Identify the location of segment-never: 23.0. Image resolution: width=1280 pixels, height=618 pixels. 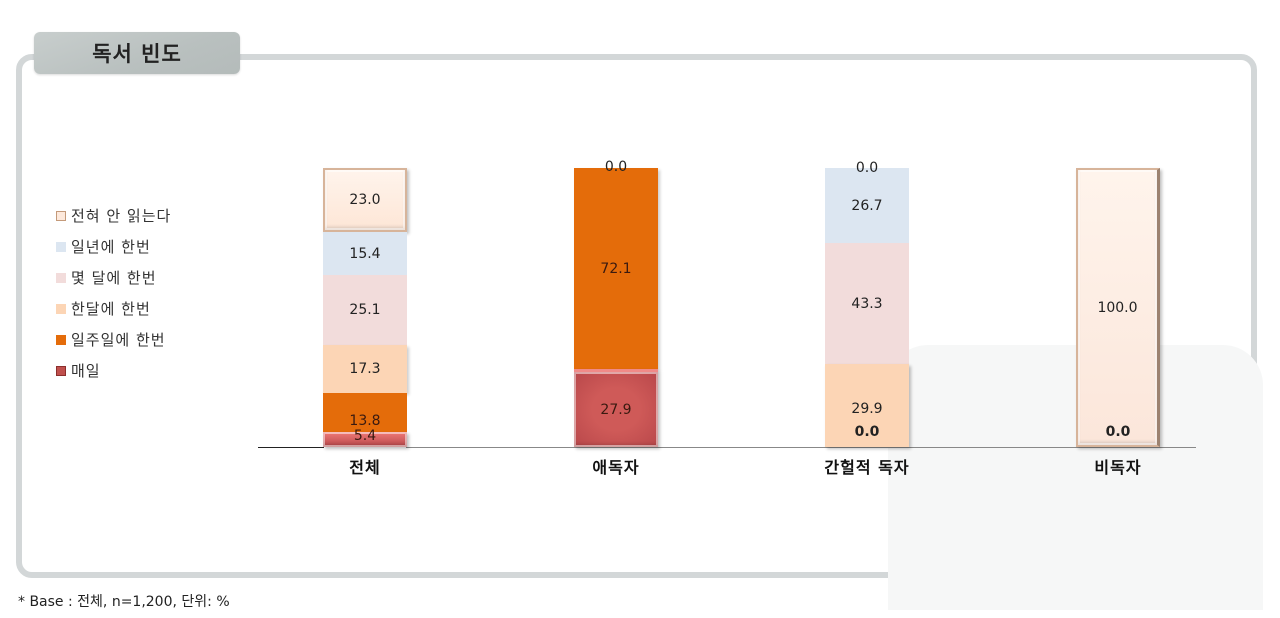
(365, 200).